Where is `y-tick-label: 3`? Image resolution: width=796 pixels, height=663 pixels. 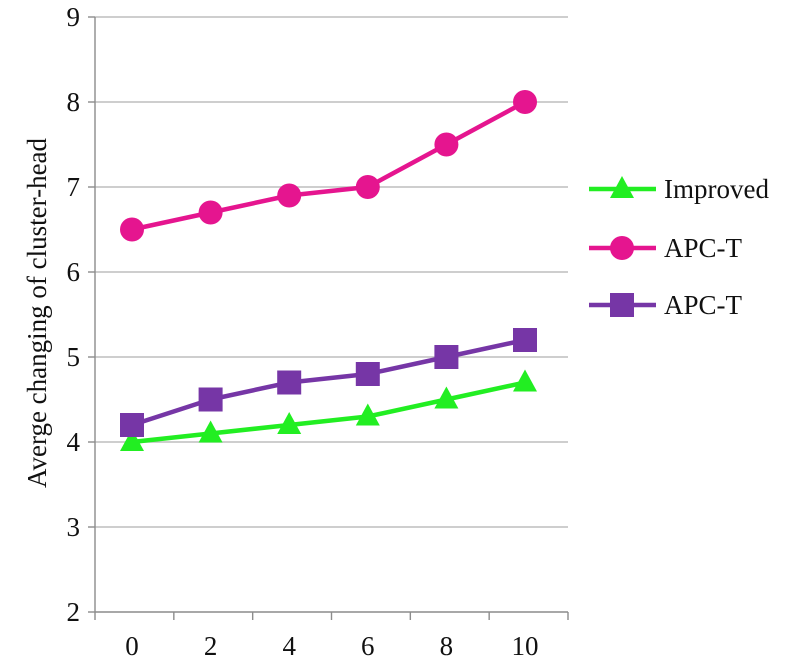 y-tick-label: 3 is located at coordinates (74, 527).